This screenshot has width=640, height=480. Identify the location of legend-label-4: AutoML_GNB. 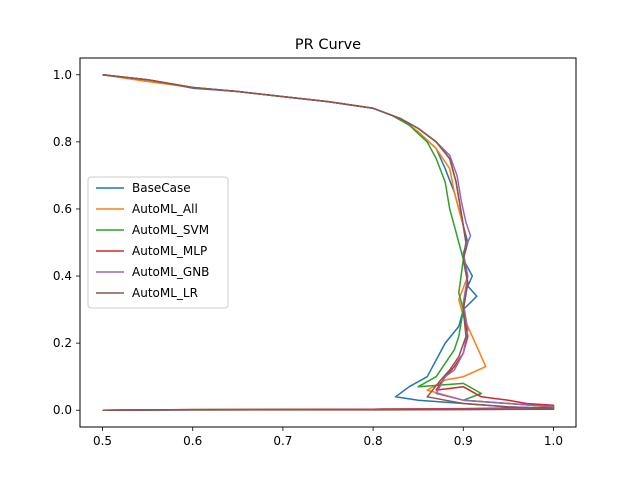
(170, 272).